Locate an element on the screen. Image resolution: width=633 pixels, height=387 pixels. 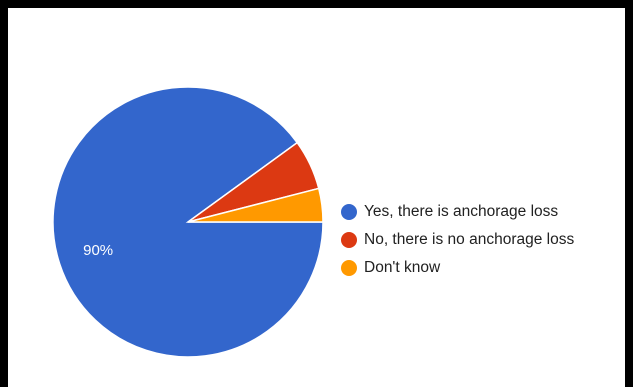
slice-percent-label: 90% is located at coordinates (98, 250).